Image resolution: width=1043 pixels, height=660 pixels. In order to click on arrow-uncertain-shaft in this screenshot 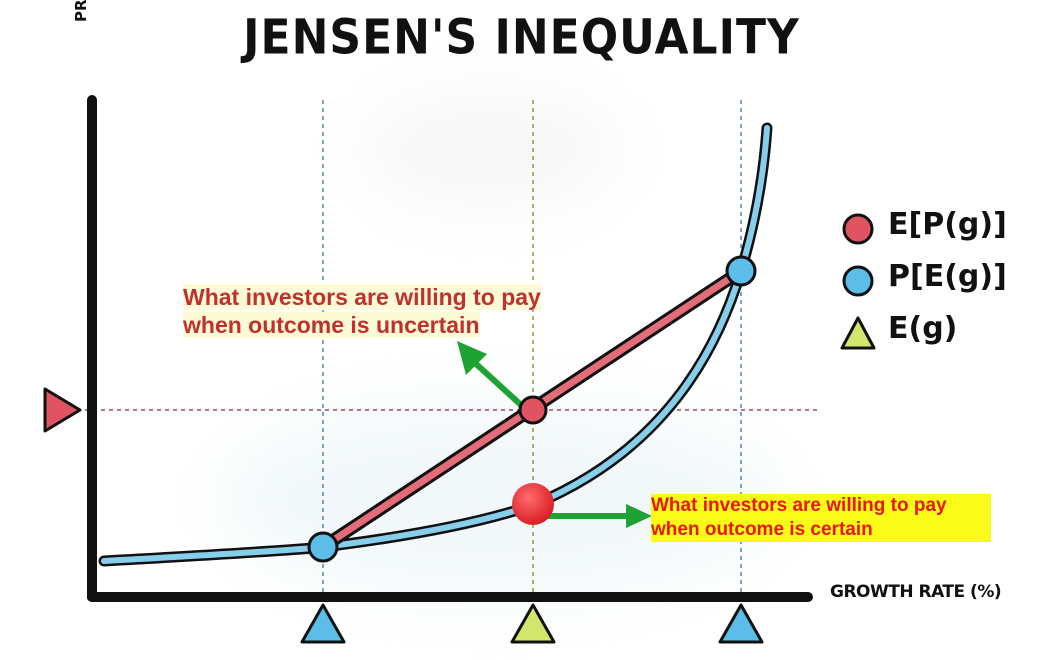, I will do `click(497, 383)`.